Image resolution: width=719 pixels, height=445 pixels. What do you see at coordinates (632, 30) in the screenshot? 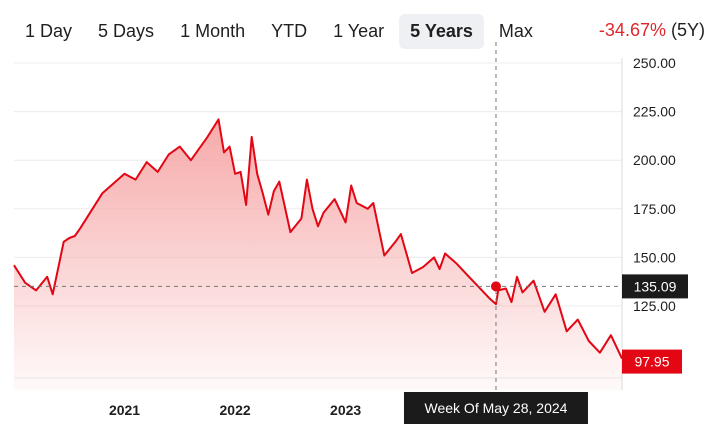
I see `change-percent: -34.67%` at bounding box center [632, 30].